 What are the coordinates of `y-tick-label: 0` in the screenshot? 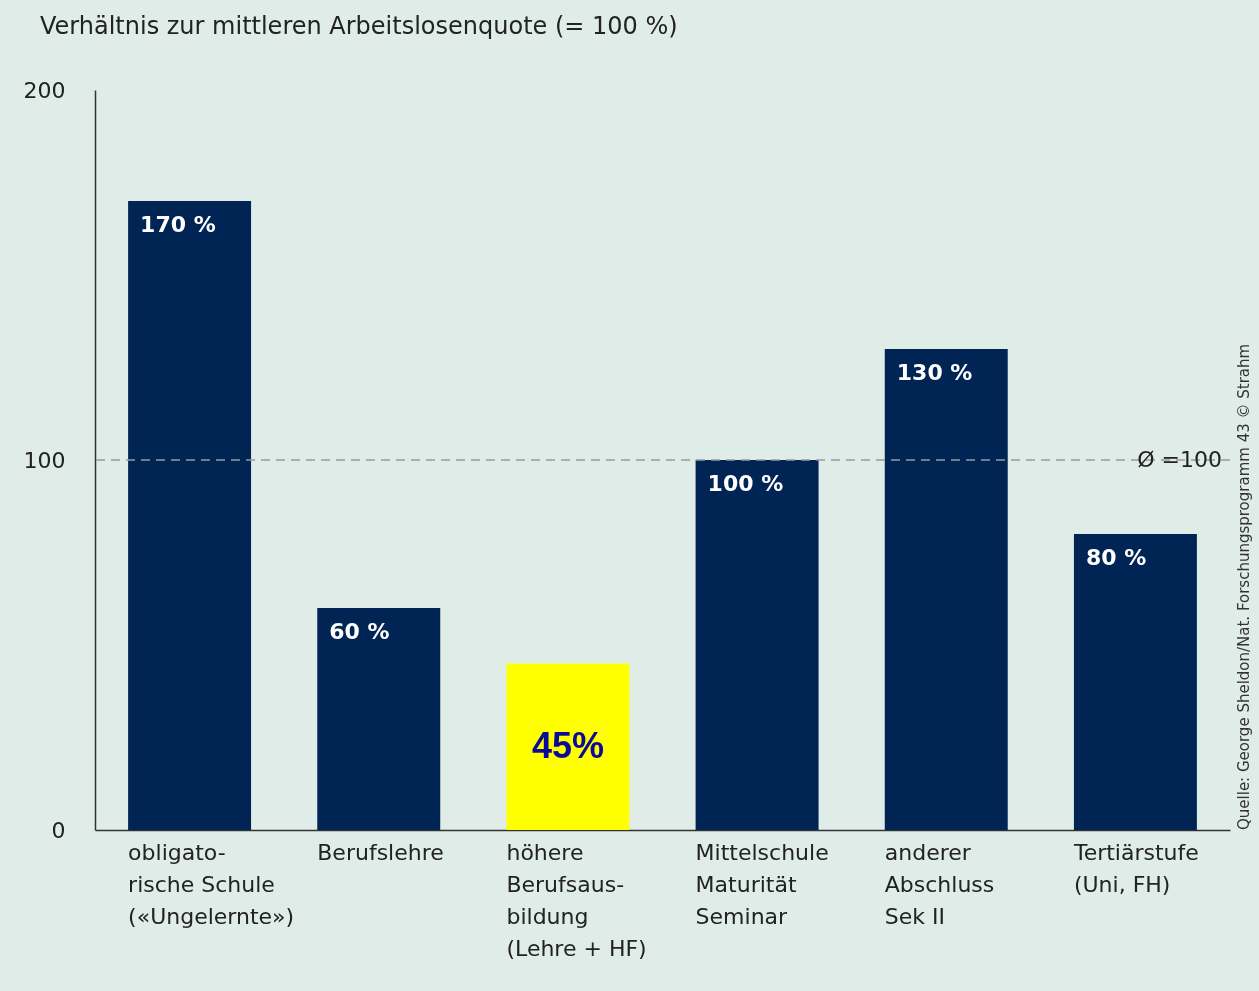 It's located at (58, 830).